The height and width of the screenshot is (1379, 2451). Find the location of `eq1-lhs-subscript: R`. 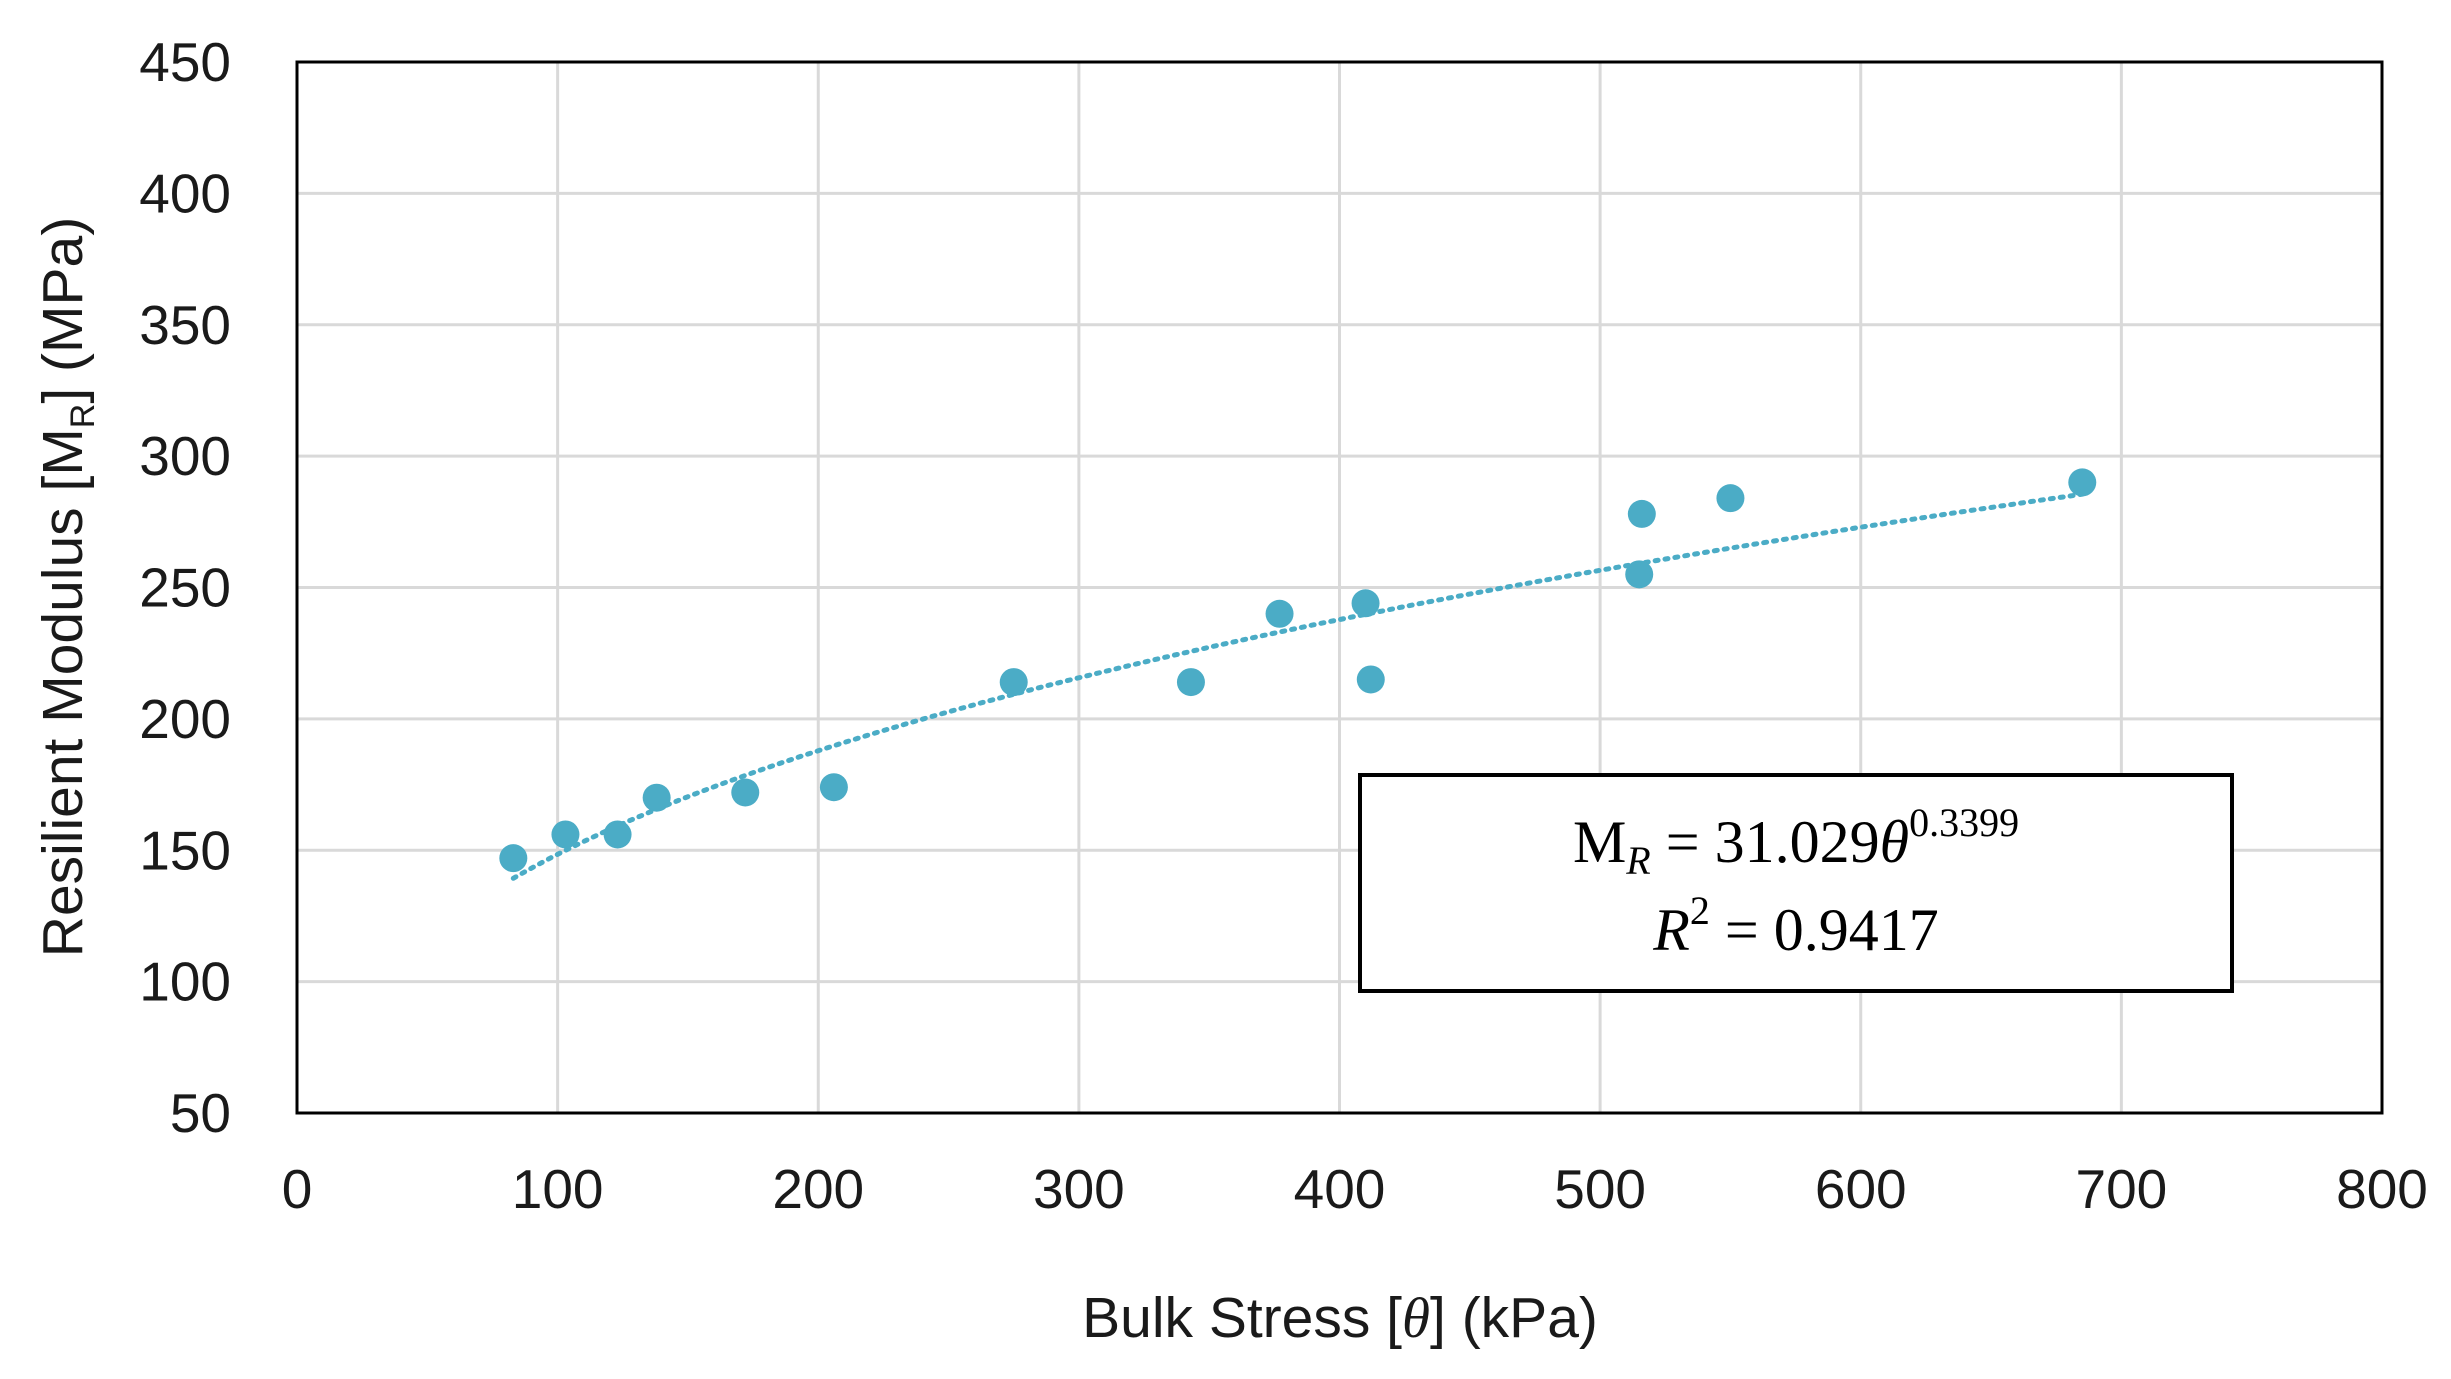

eq1-lhs-subscript: R is located at coordinates (1637, 860).